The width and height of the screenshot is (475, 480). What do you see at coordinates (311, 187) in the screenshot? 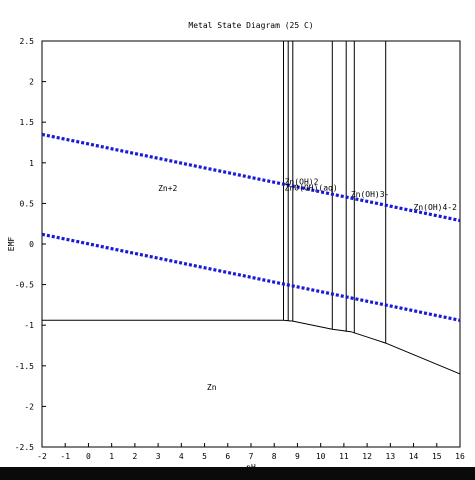
I see `region-label: ZnO(OH)(aq)` at bounding box center [311, 187].